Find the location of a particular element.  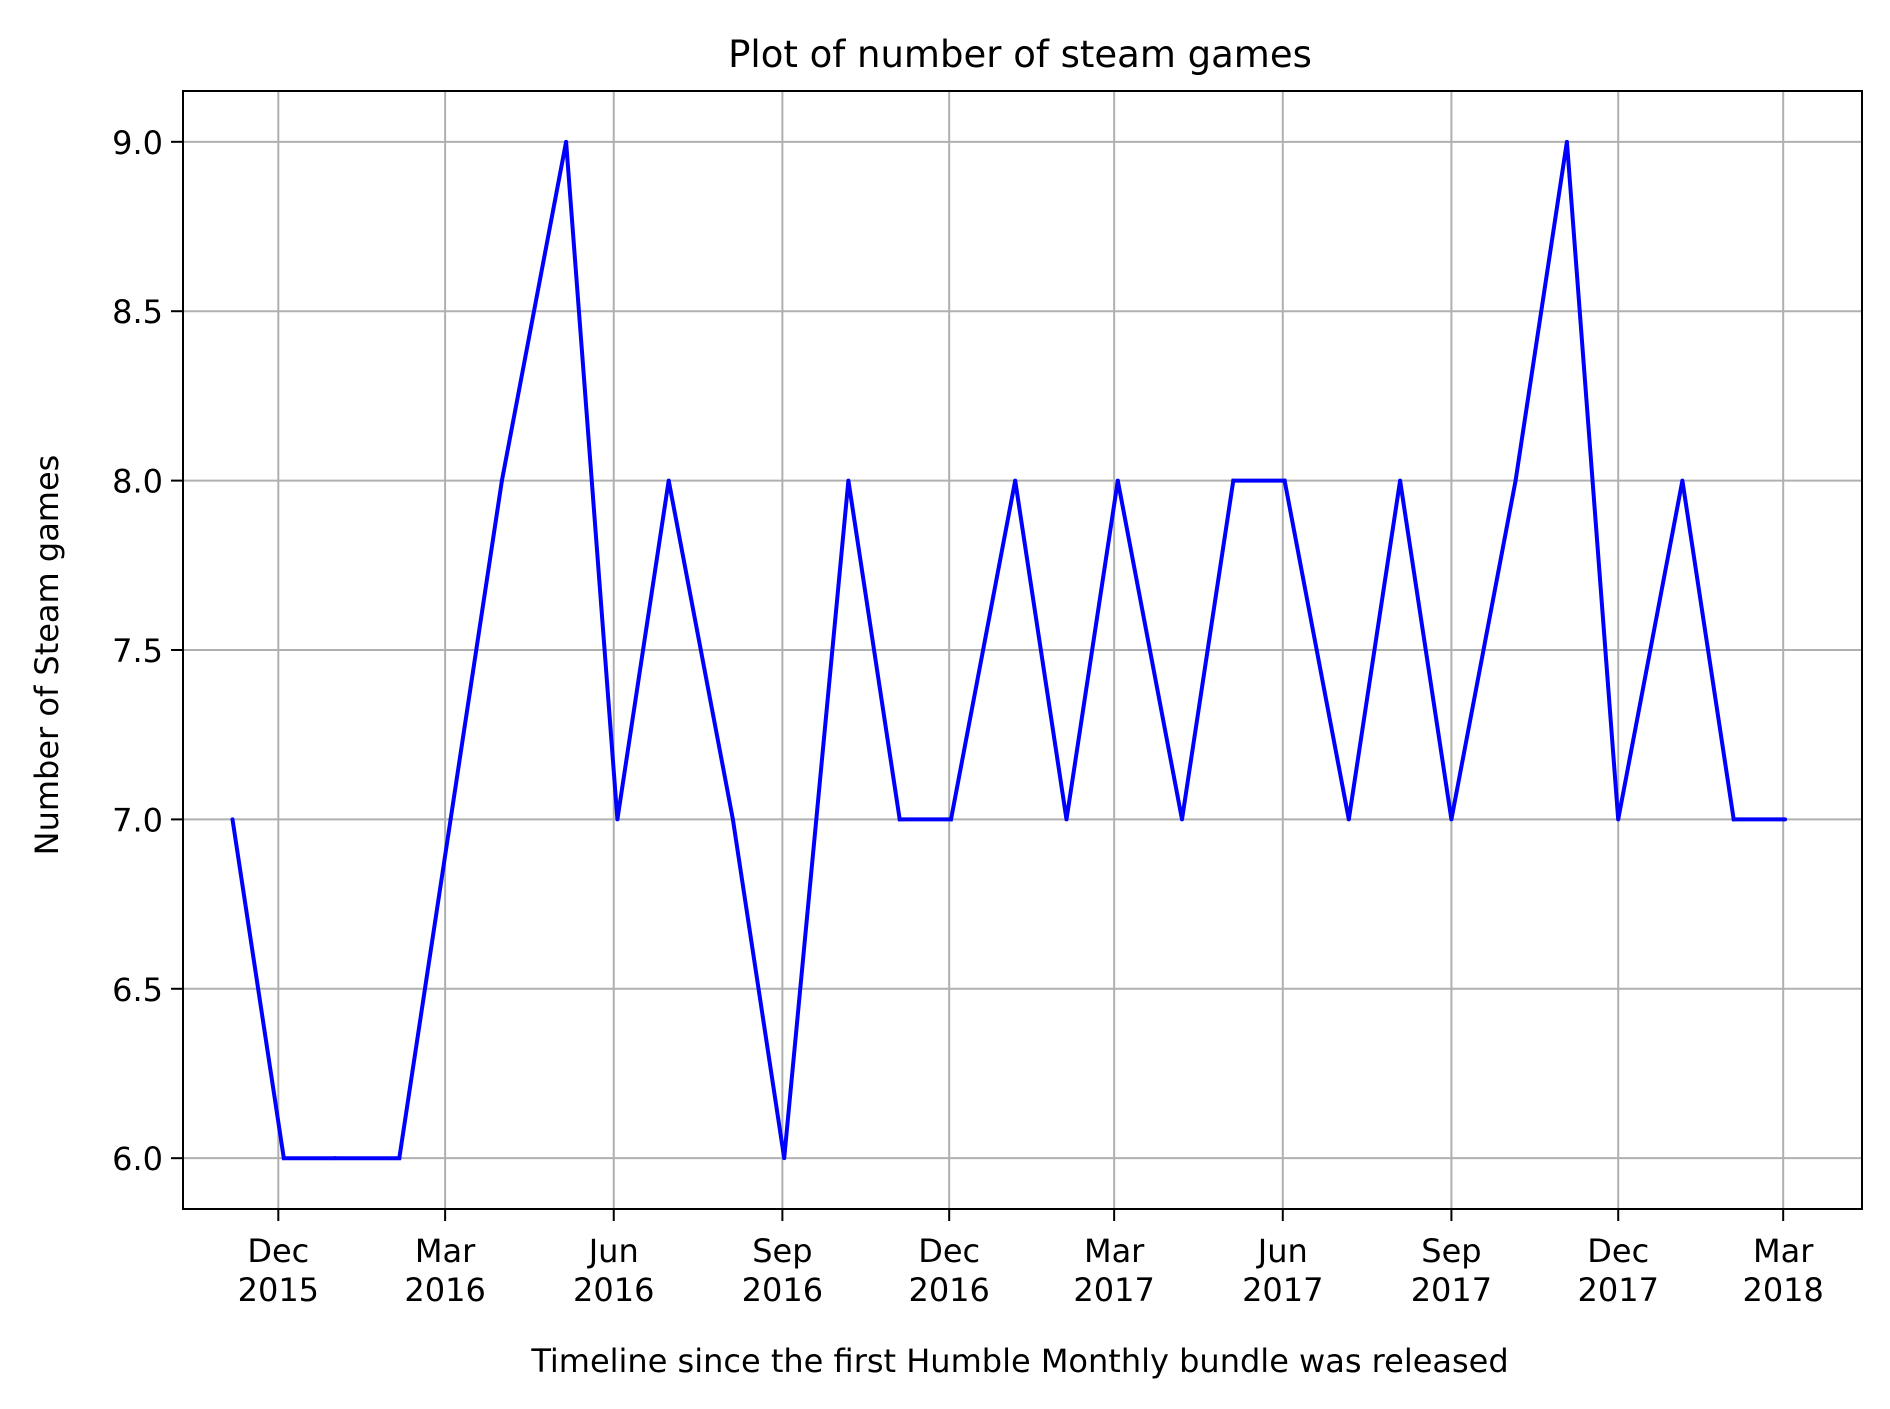

y-tick-label: 8.0 is located at coordinates (137, 482).